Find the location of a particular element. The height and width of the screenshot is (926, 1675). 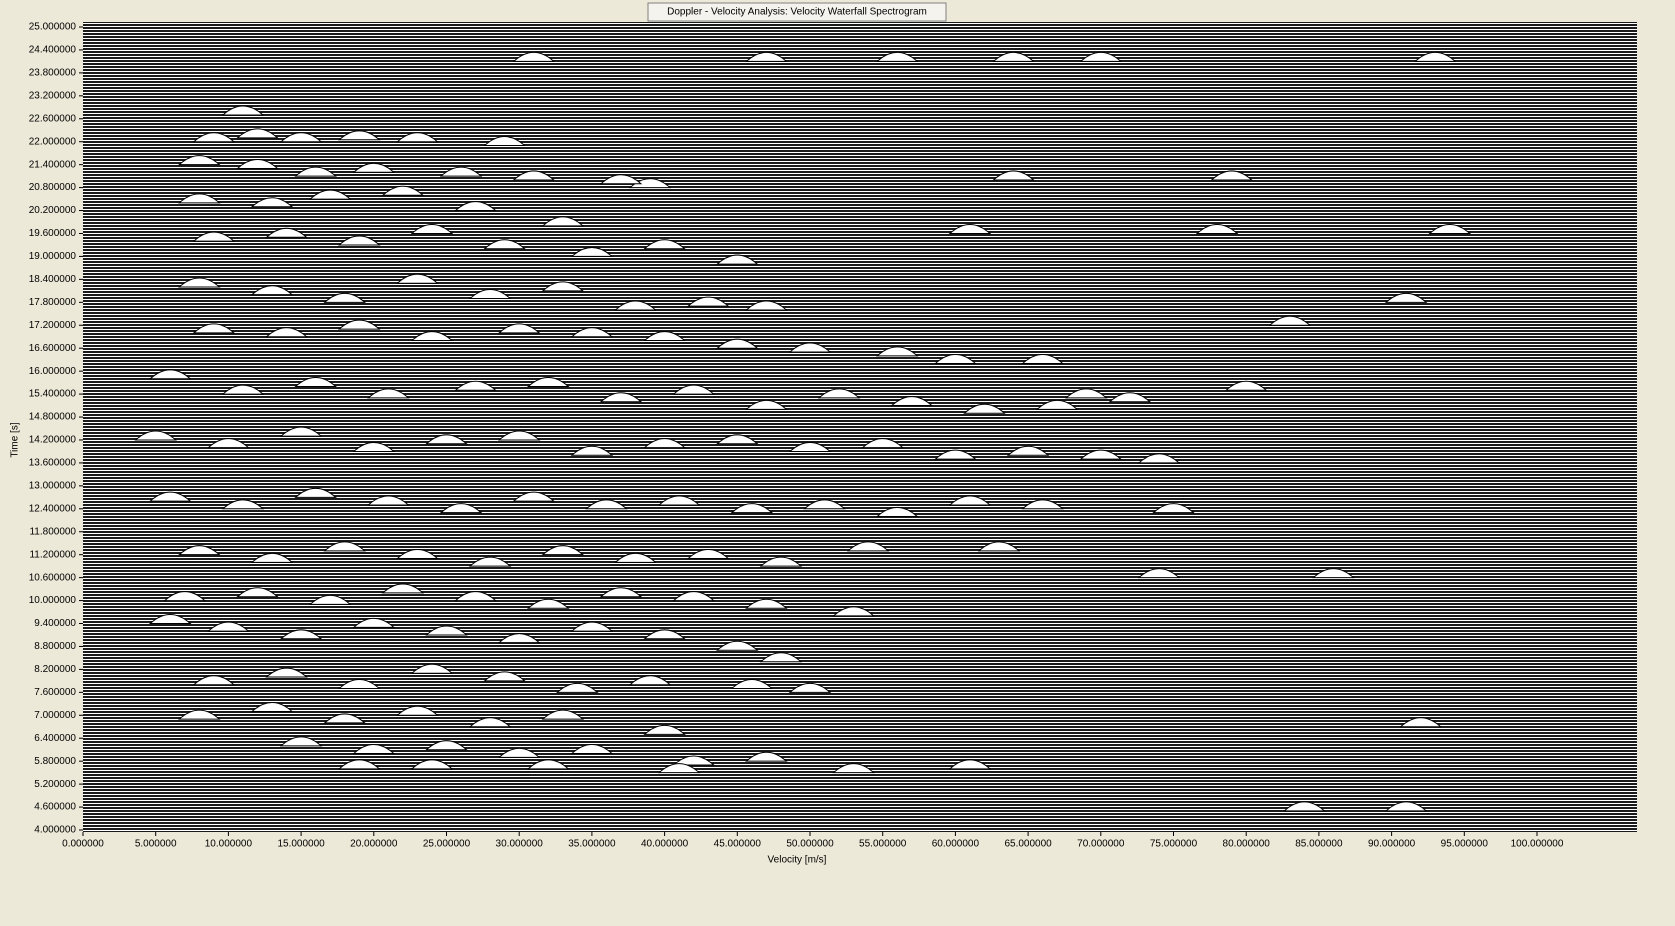

y-tick-label: 16.000000 is located at coordinates (53, 371).